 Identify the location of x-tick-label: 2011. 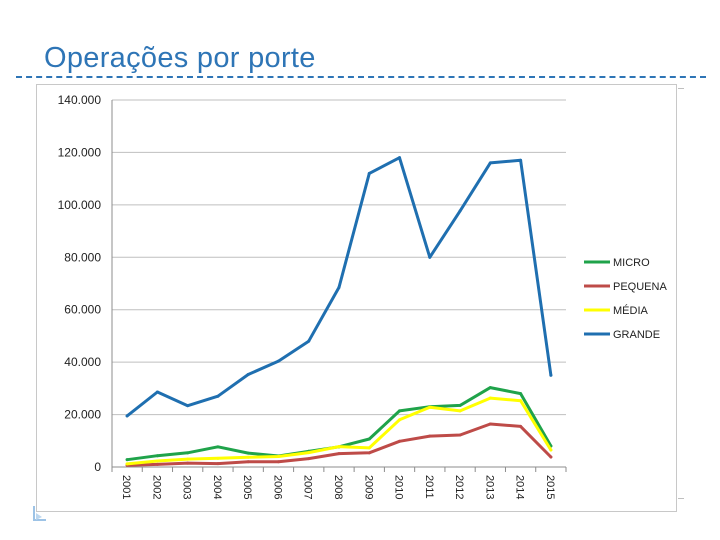
(429, 487).